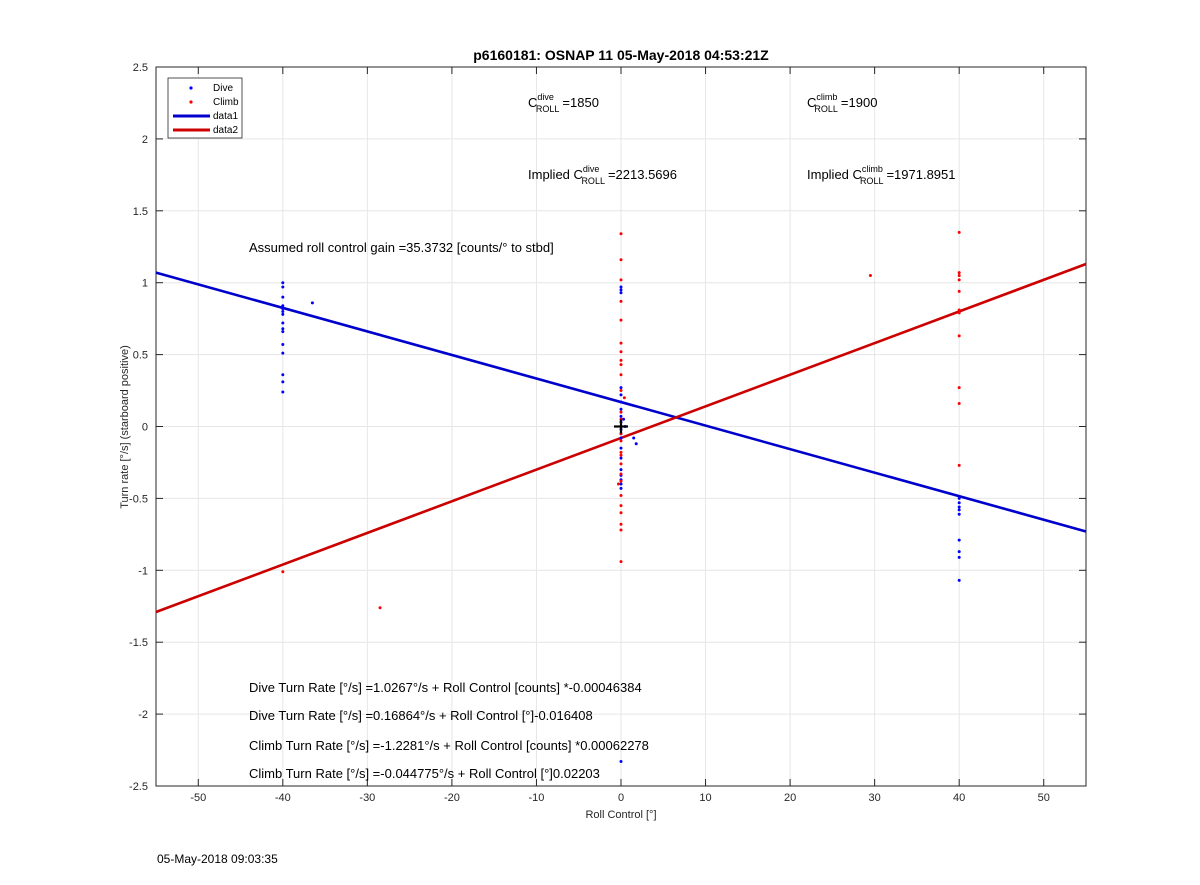 Image resolution: width=1200 pixels, height=885 pixels. I want to click on y-tick-label: -0.5, so click(138, 499).